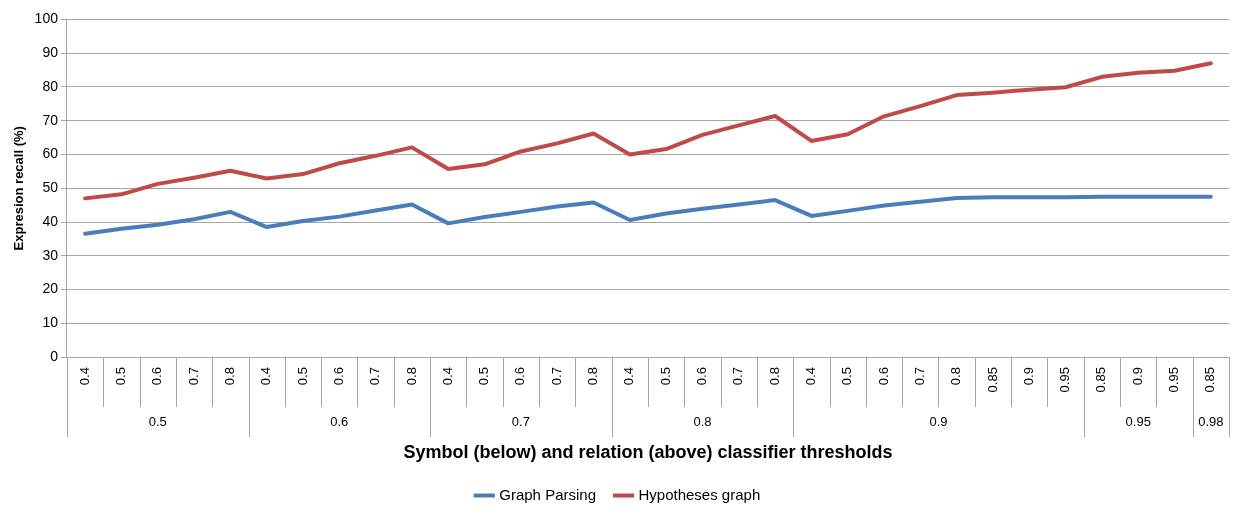 The image size is (1249, 519). What do you see at coordinates (702, 421) in the screenshot?
I see `text: 0.8` at bounding box center [702, 421].